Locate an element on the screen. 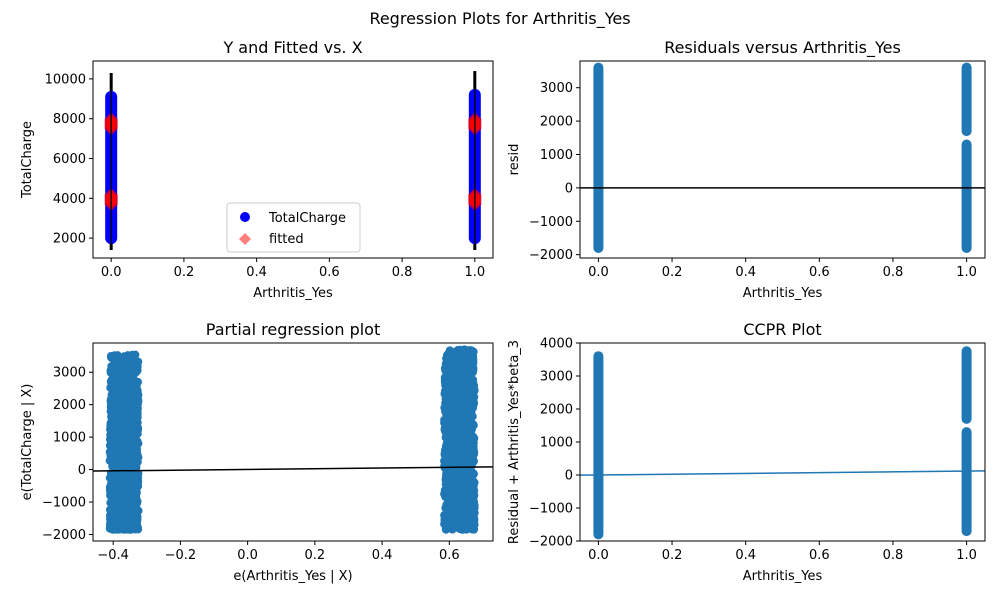 The image size is (1000, 600). y-tick-label: 6000 is located at coordinates (69, 159).